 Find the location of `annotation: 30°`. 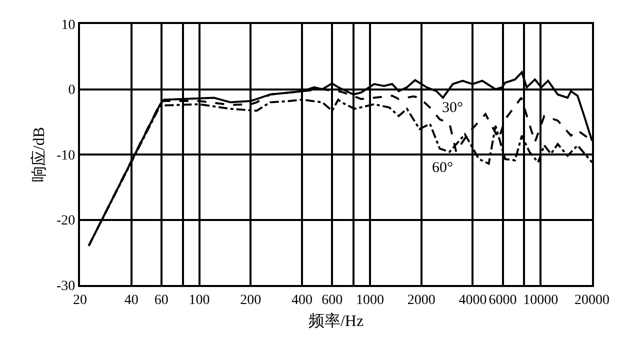

annotation: 30° is located at coordinates (452, 108).